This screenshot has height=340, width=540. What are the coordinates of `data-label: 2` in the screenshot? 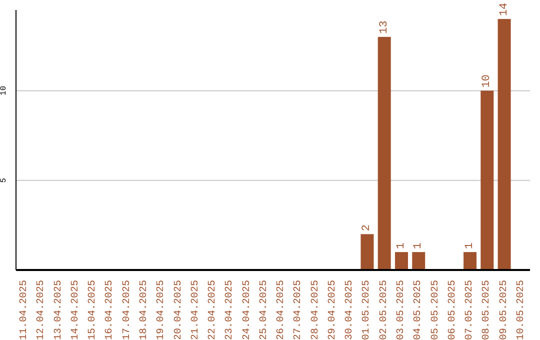 It's located at (367, 228).